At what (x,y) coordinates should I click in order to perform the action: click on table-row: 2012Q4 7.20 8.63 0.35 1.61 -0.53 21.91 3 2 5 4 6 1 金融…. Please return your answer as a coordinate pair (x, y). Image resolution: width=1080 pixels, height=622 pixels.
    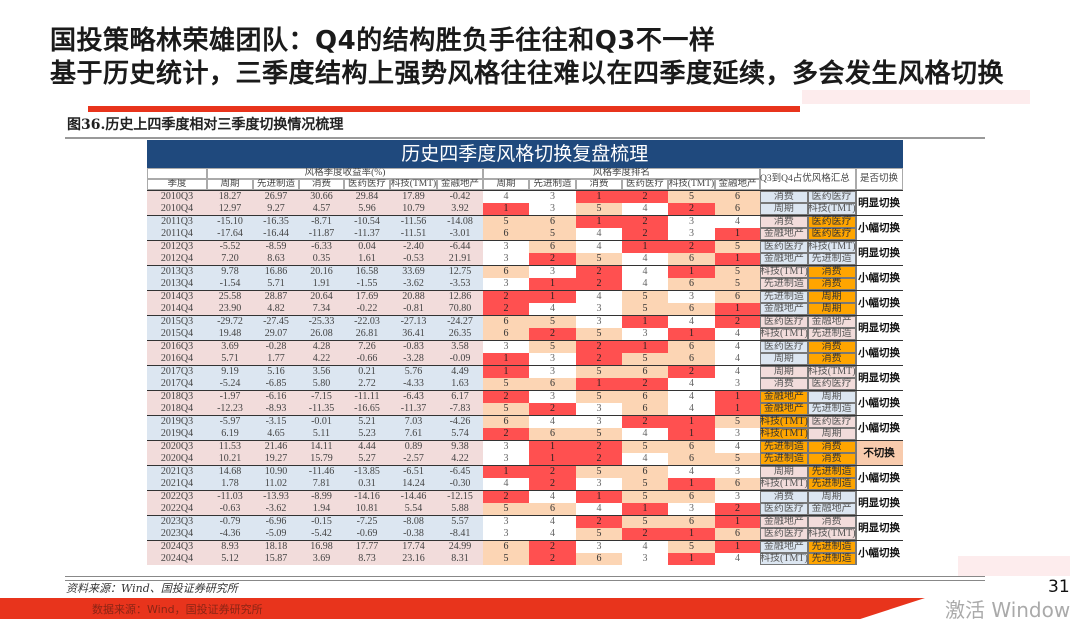
    Looking at the image, I should click on (525, 259).